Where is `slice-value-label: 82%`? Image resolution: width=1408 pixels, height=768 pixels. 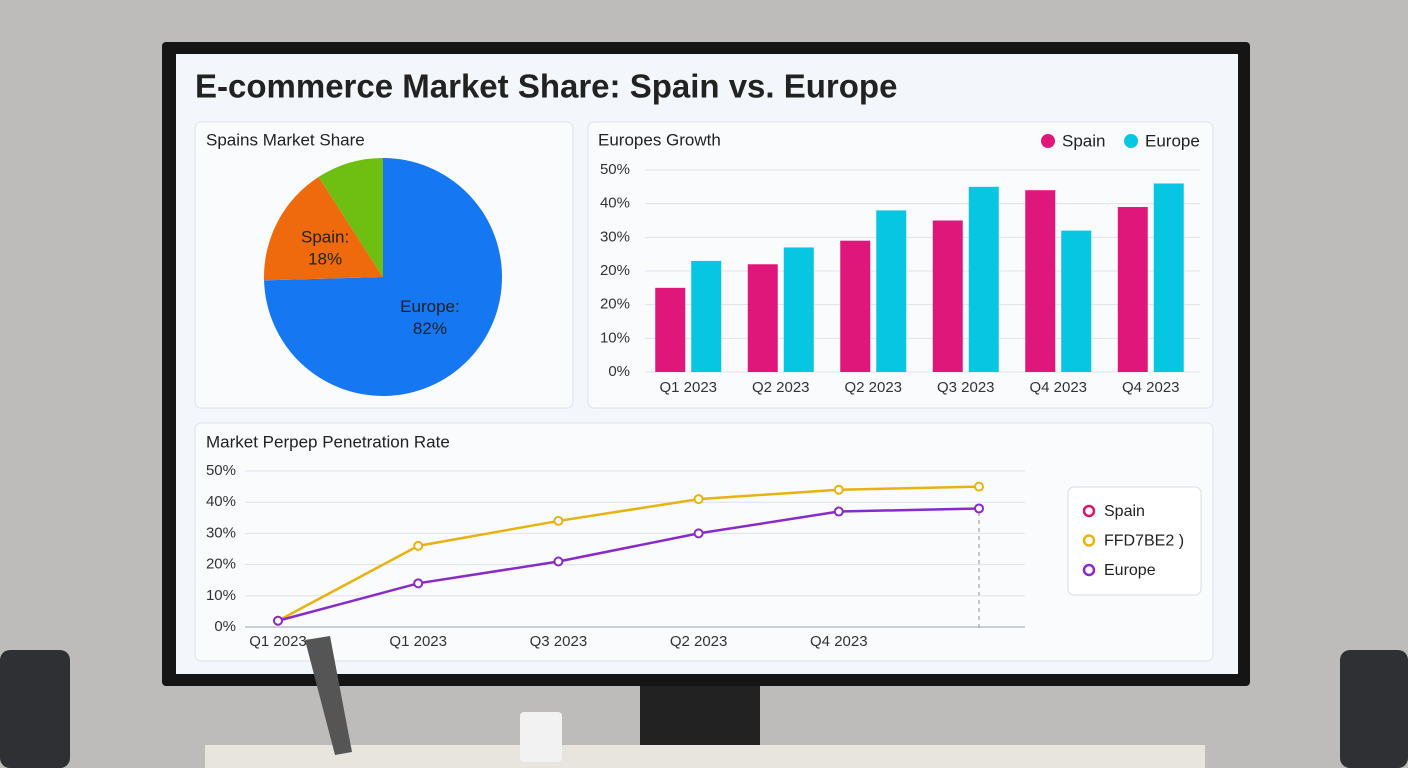 slice-value-label: 82% is located at coordinates (430, 328).